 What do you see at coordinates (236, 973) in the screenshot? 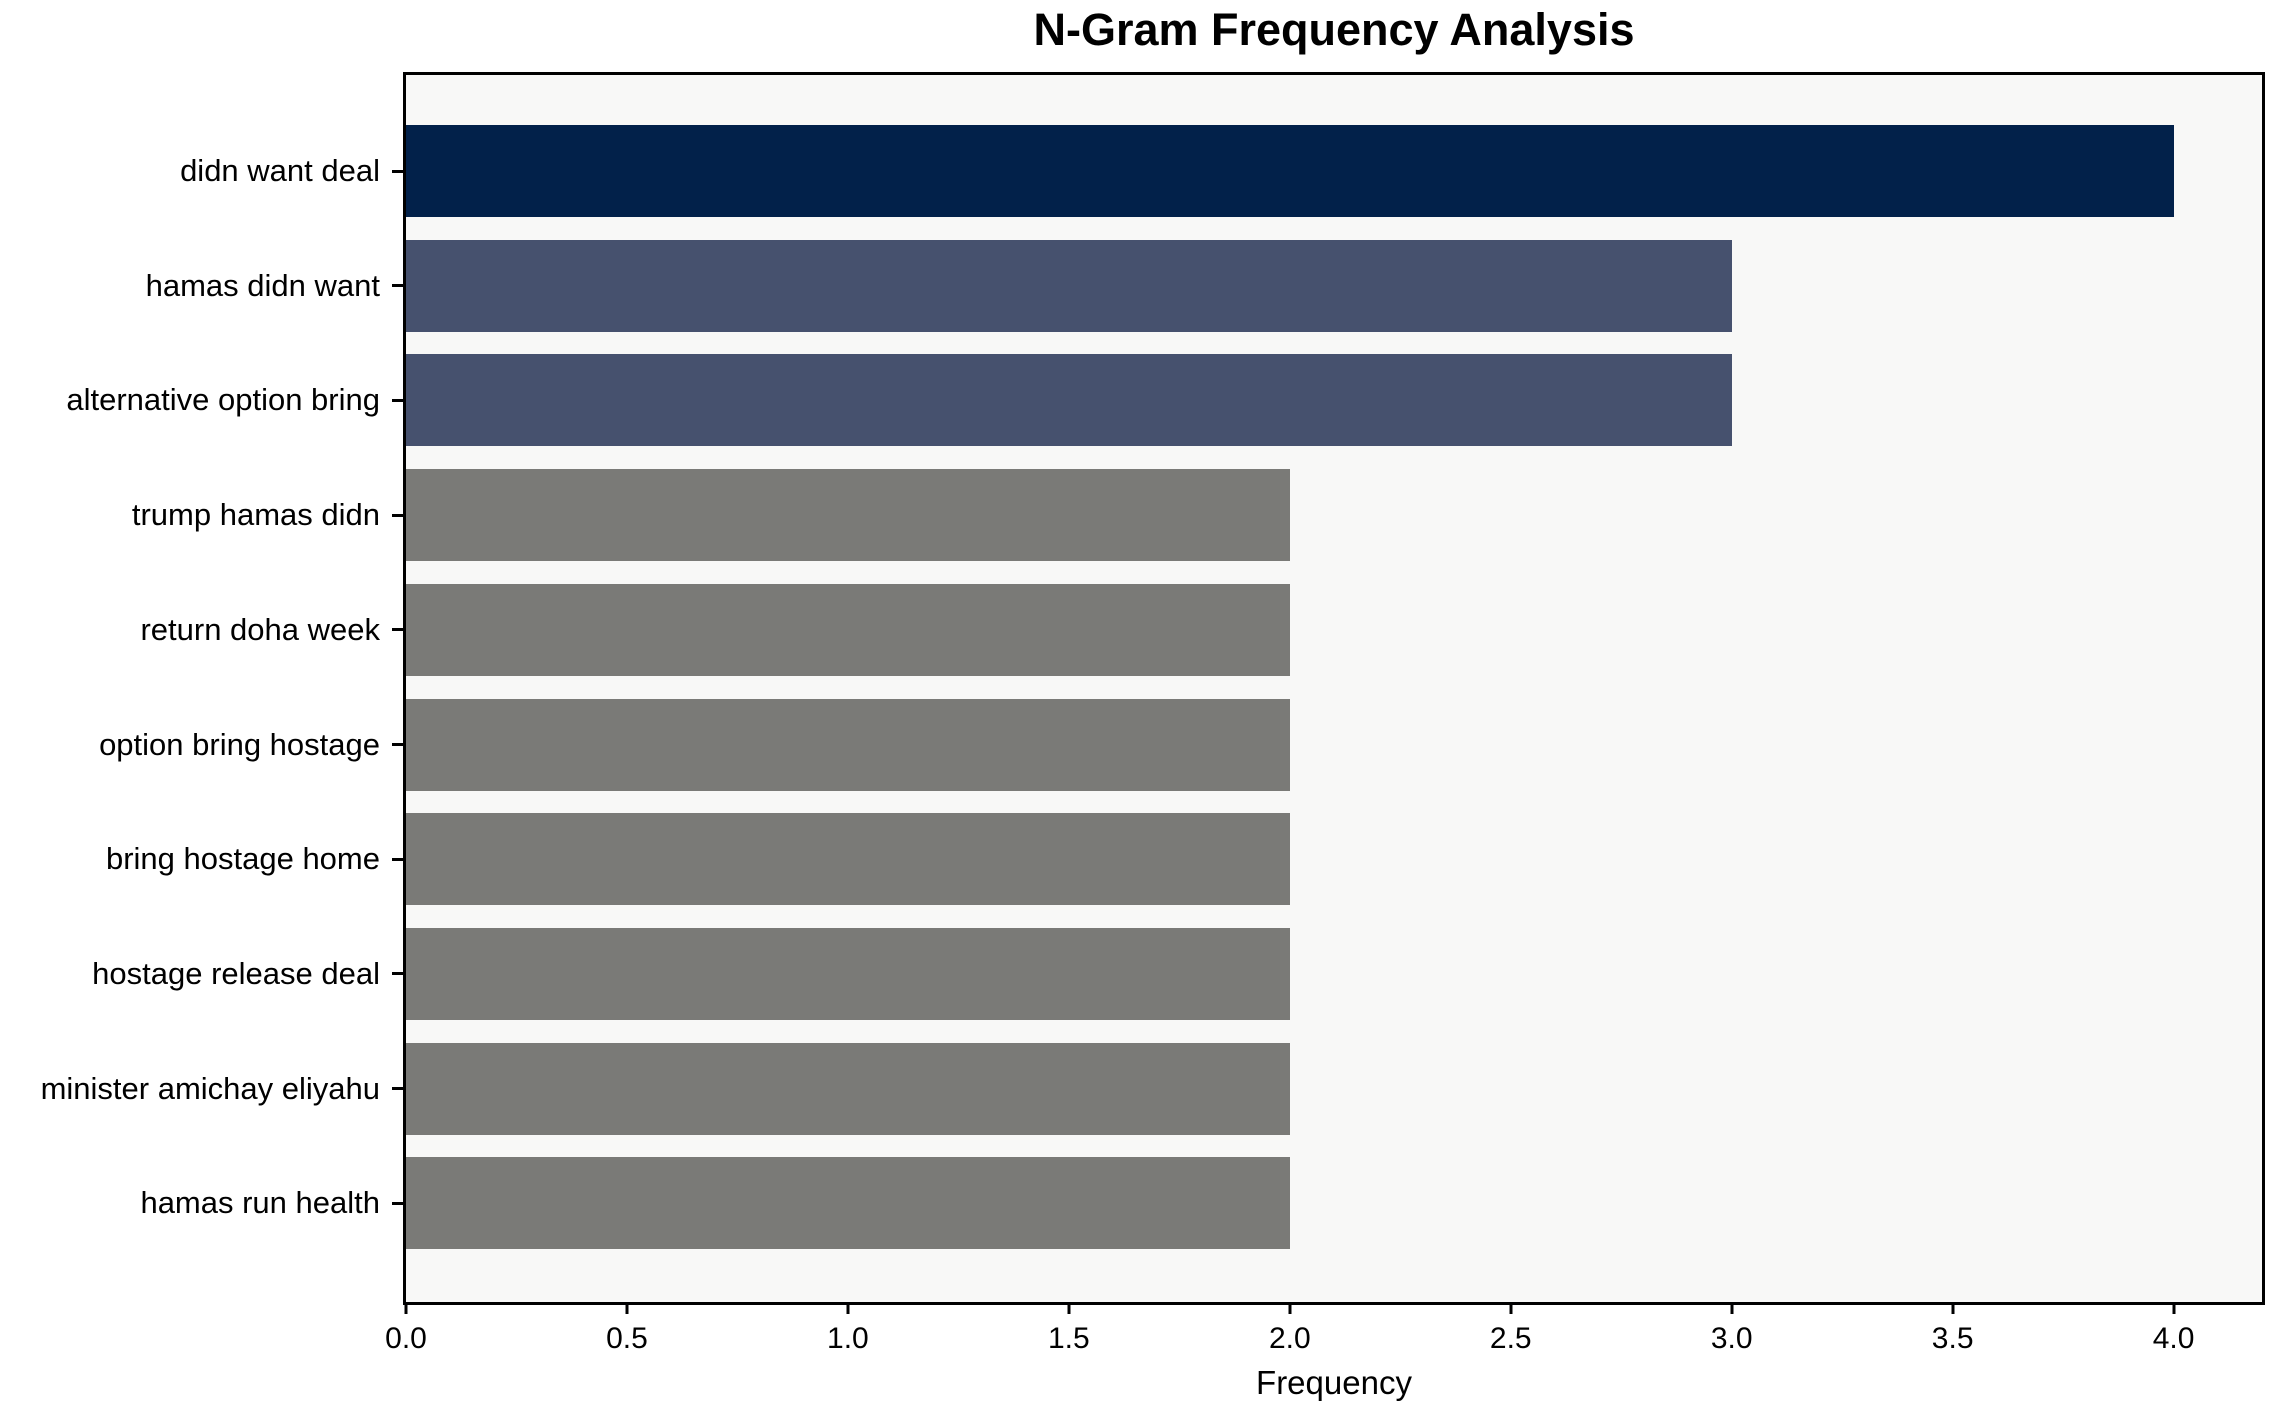
I see `y-tick-label: hostage release deal` at bounding box center [236, 973].